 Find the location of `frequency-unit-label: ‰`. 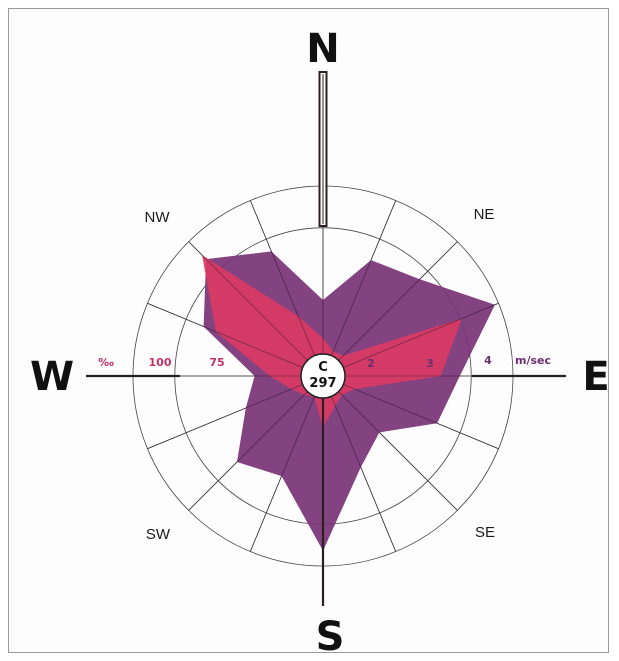

frequency-unit-label: ‰ is located at coordinates (106, 362).